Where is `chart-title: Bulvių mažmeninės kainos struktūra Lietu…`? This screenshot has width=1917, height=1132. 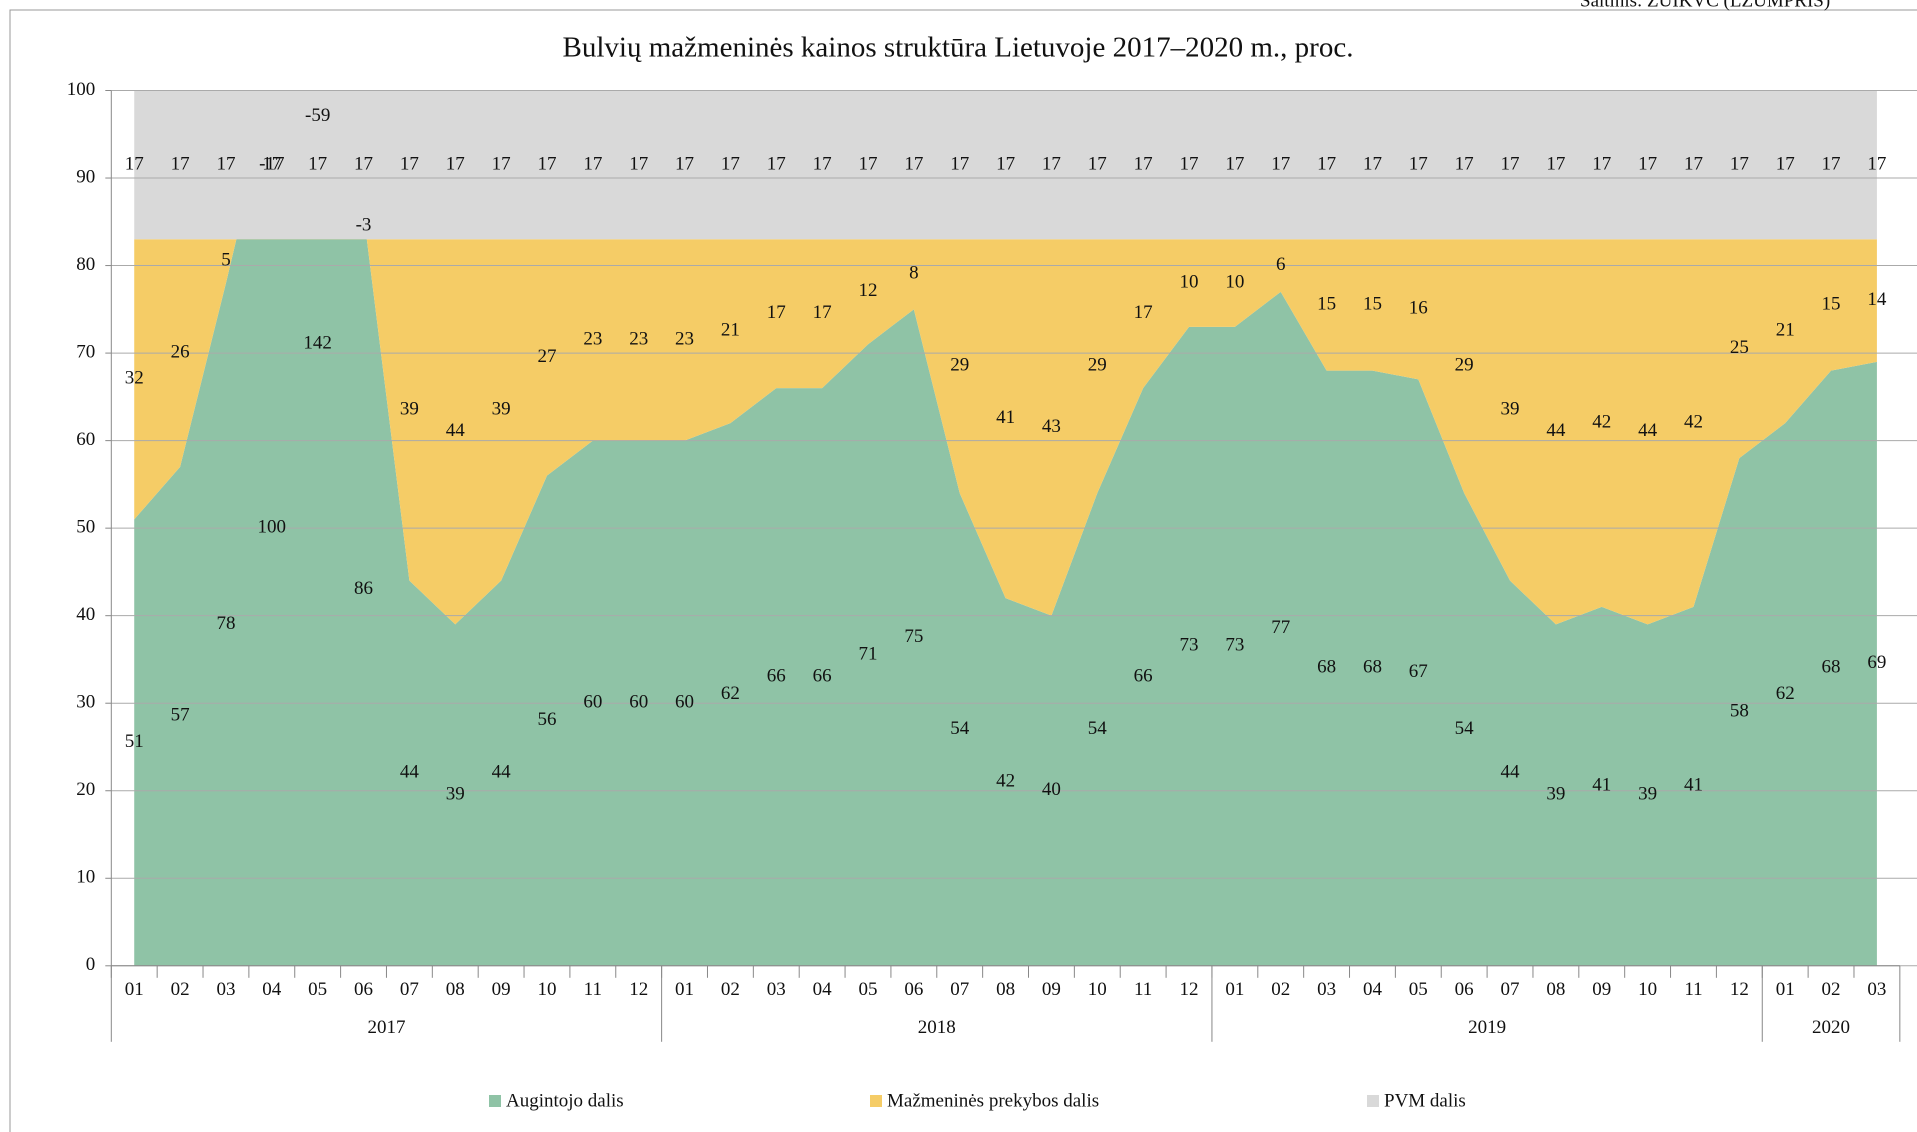 chart-title: Bulvių mažmeninės kainos struktūra Lietu… is located at coordinates (958, 48).